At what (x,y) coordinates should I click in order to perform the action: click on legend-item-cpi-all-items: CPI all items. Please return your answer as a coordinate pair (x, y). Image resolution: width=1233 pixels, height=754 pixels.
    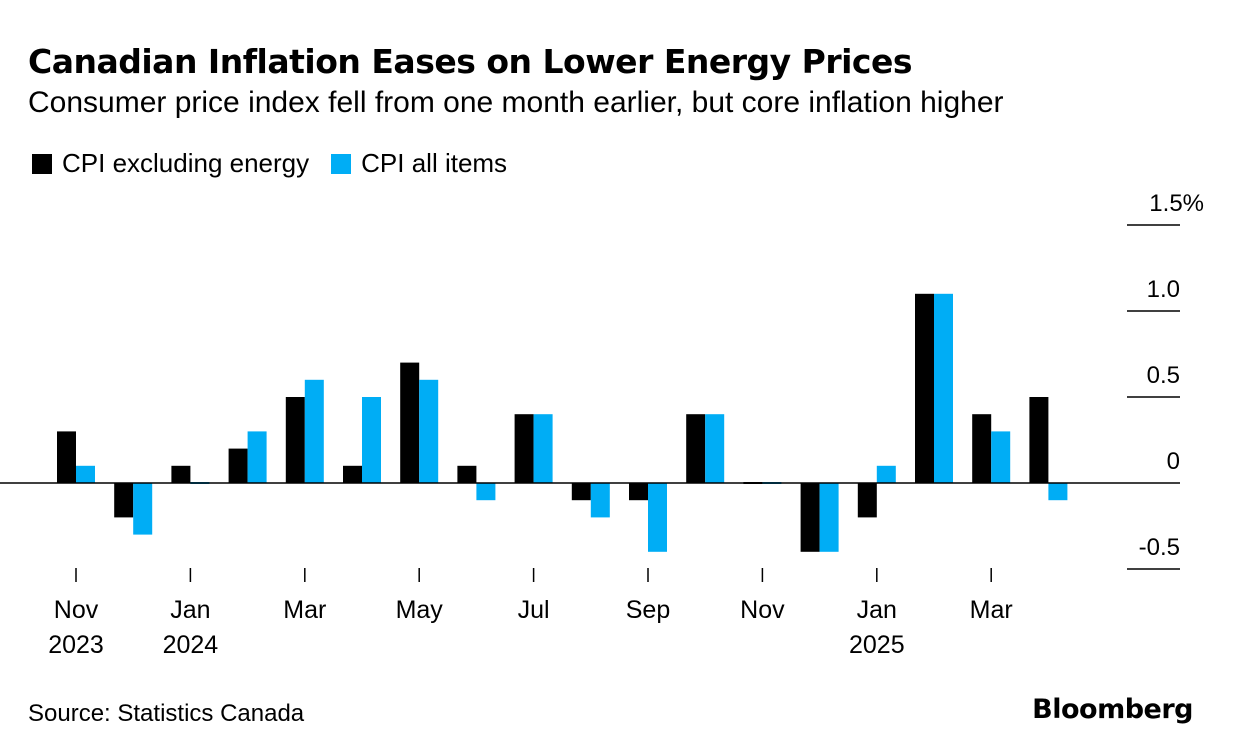
    Looking at the image, I should click on (419, 163).